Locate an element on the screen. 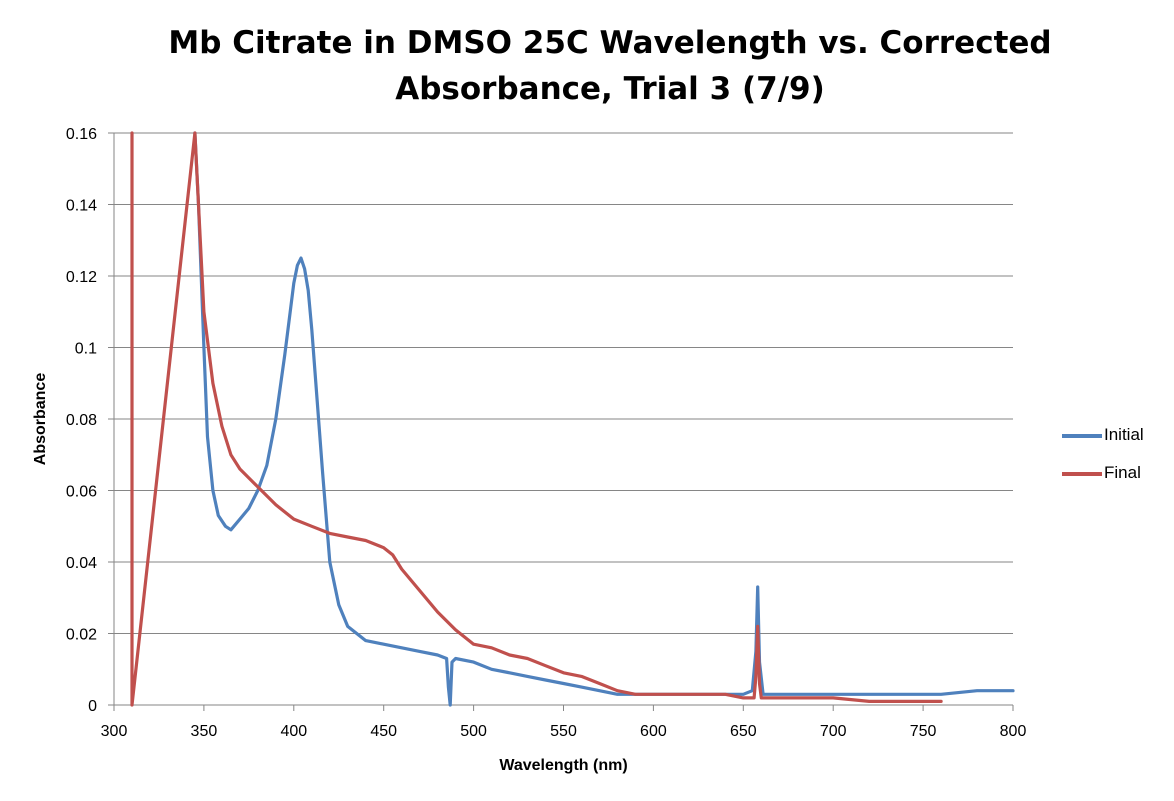 This screenshot has width=1174, height=801. y-tick-label-0: 0 is located at coordinates (92, 706).